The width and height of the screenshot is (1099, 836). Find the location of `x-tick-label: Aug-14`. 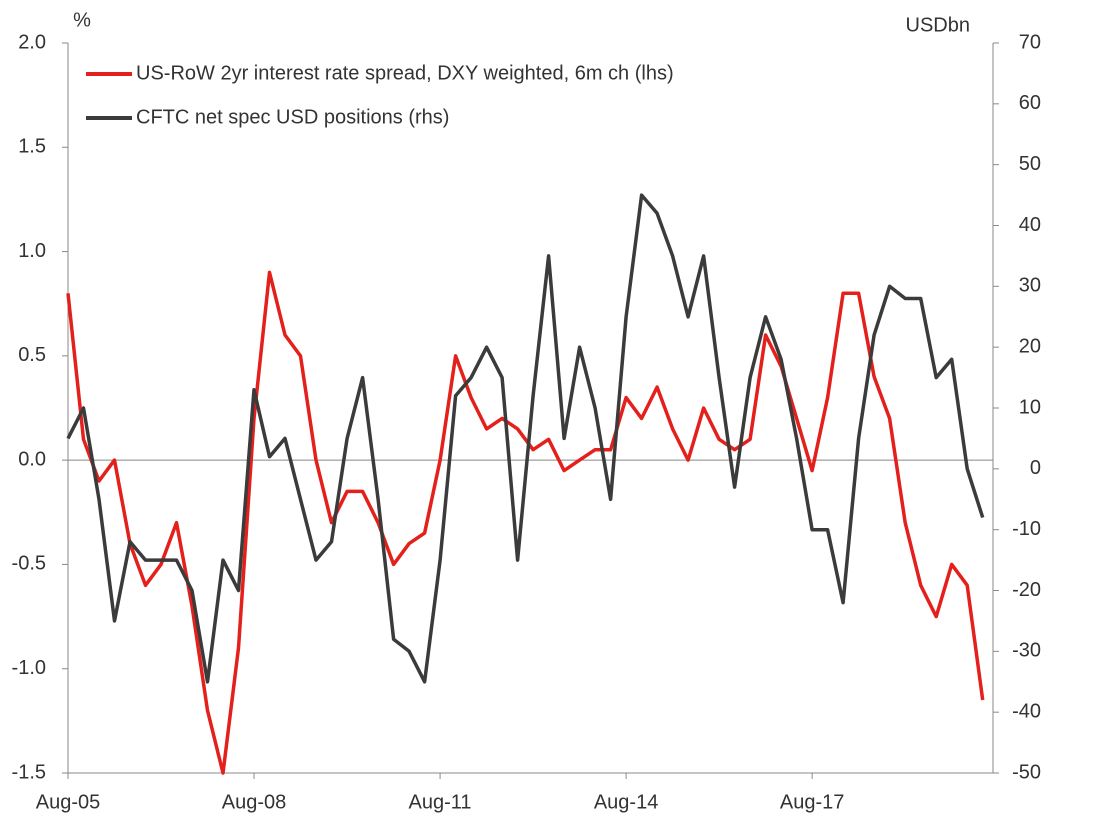

x-tick-label: Aug-14 is located at coordinates (626, 802).